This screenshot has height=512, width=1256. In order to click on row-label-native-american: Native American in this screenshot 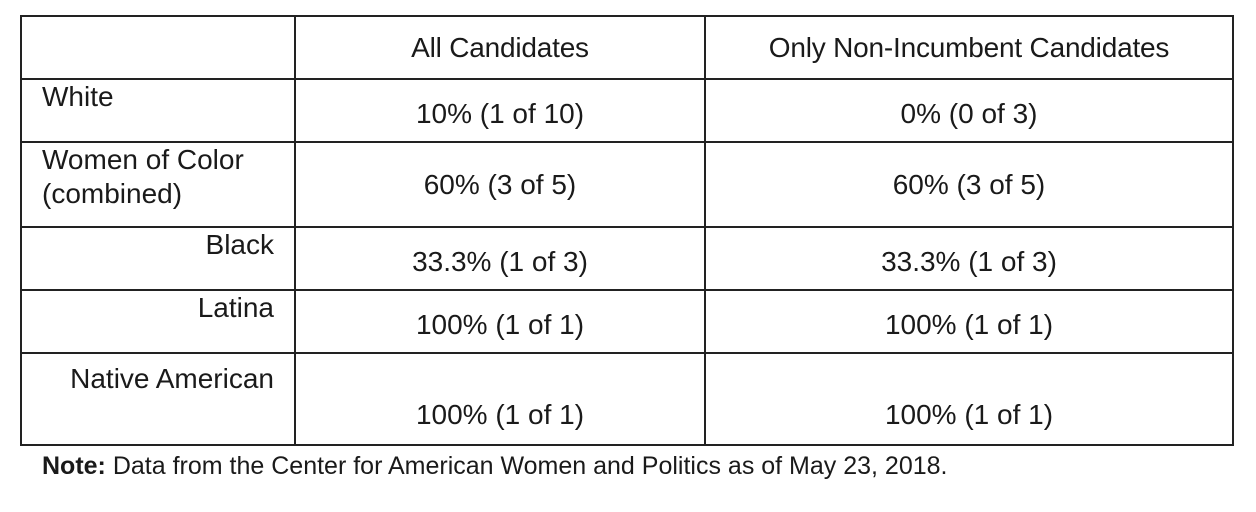, I will do `click(158, 399)`.